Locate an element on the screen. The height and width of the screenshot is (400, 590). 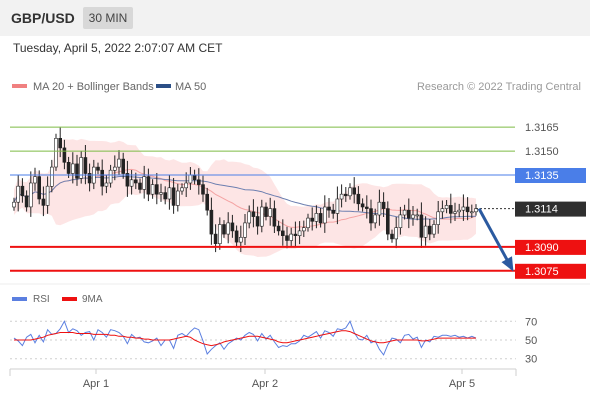
rsi-tick-label: 50 is located at coordinates (531, 341).